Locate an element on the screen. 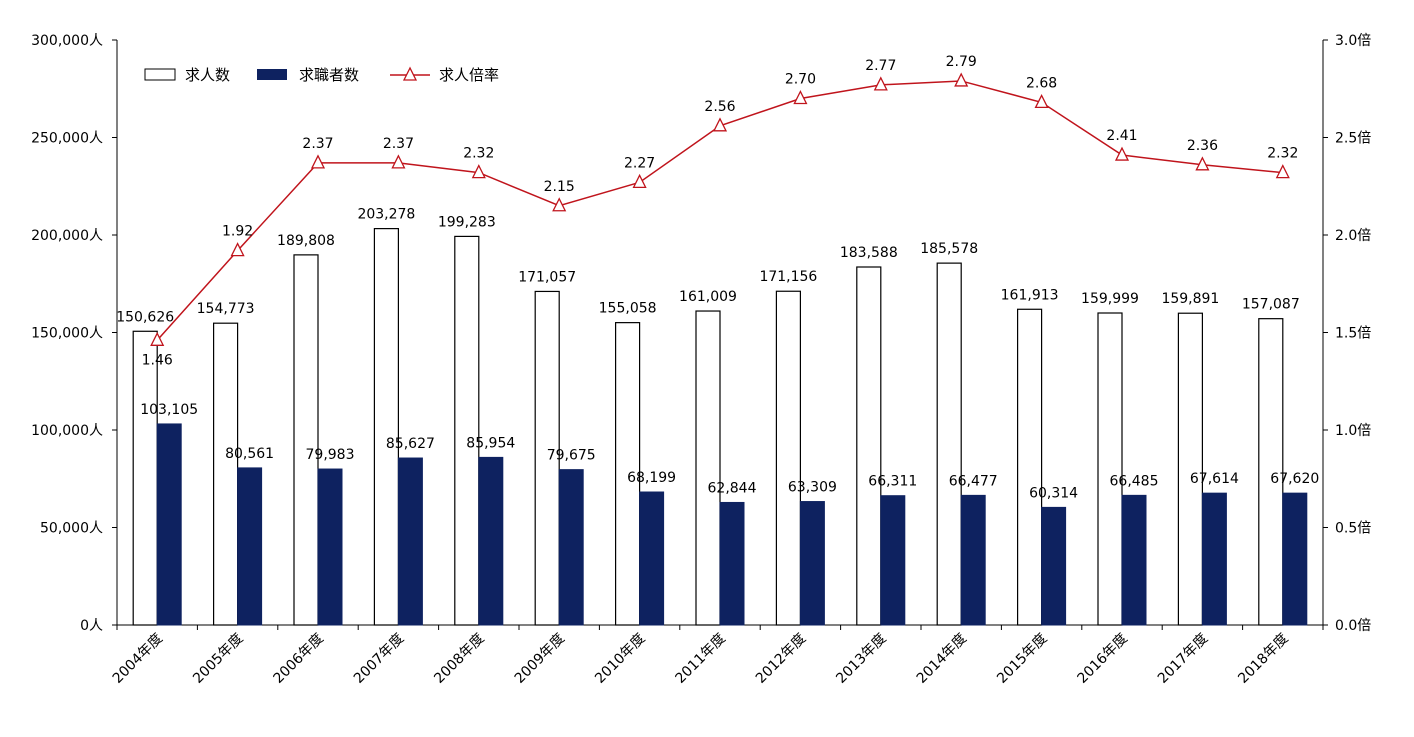 The image size is (1414, 737). y-left-tick-label: 200,000人 is located at coordinates (67, 236).